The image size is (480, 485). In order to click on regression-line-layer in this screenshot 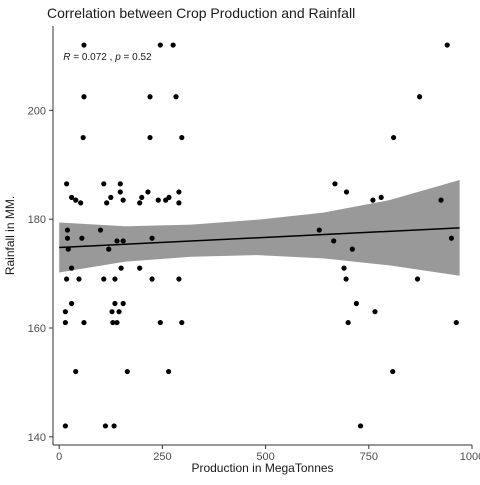, I will do `click(259, 238)`.